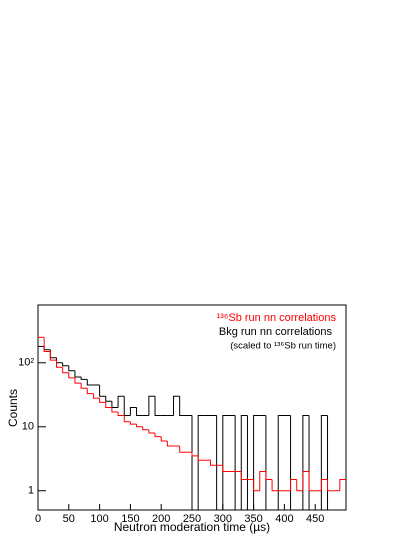 This screenshot has height=537, width=415. What do you see at coordinates (69, 519) in the screenshot?
I see `x-tick-label: 50` at bounding box center [69, 519].